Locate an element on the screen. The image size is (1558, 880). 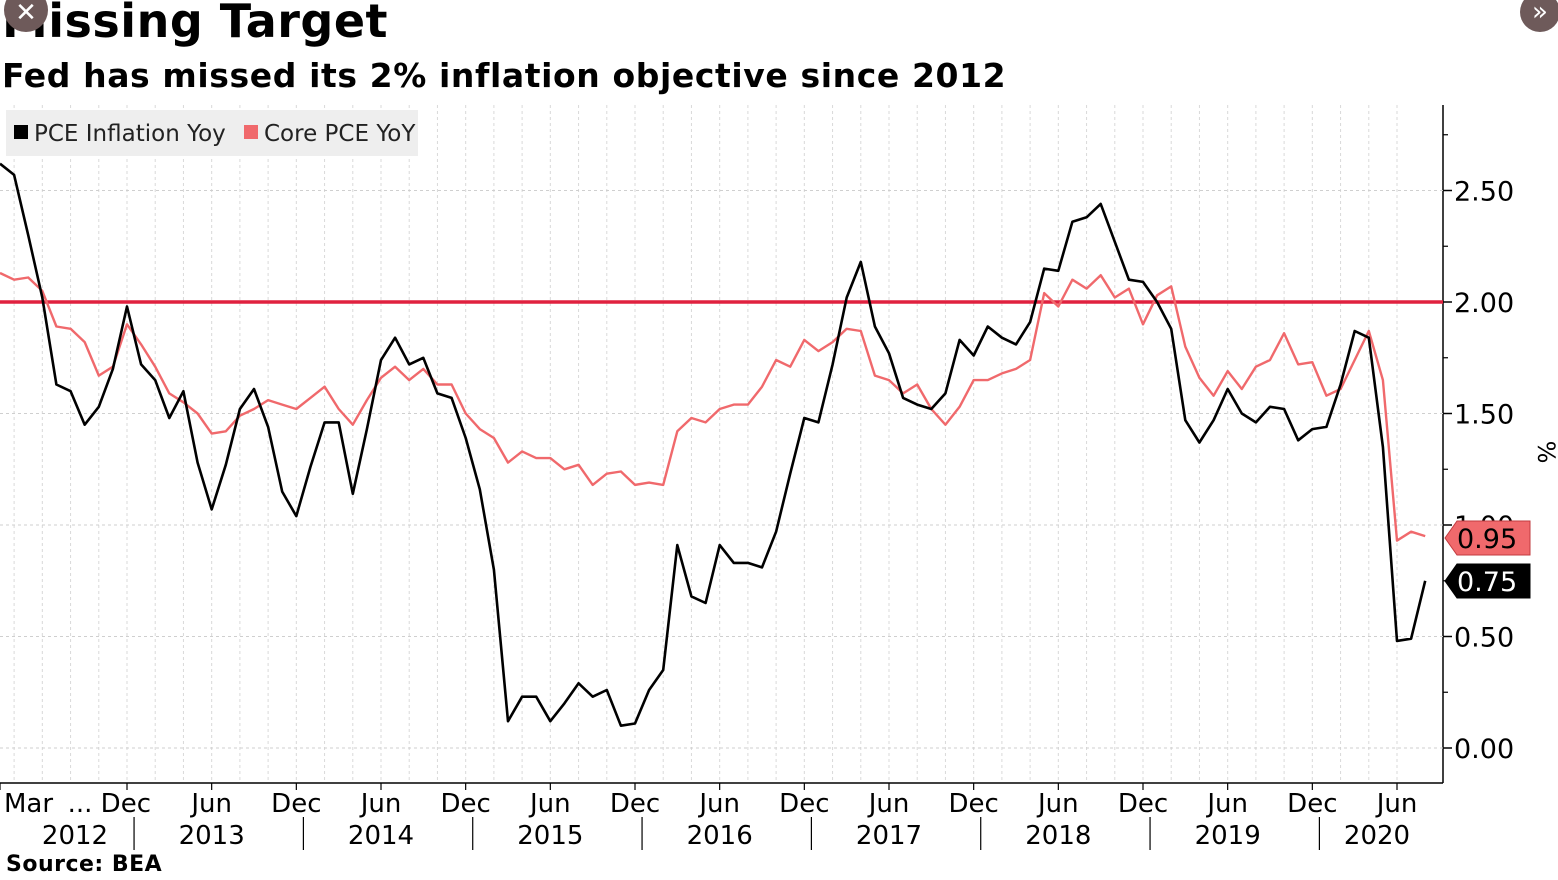
y-tick-label: 1.50 is located at coordinates (1484, 415).